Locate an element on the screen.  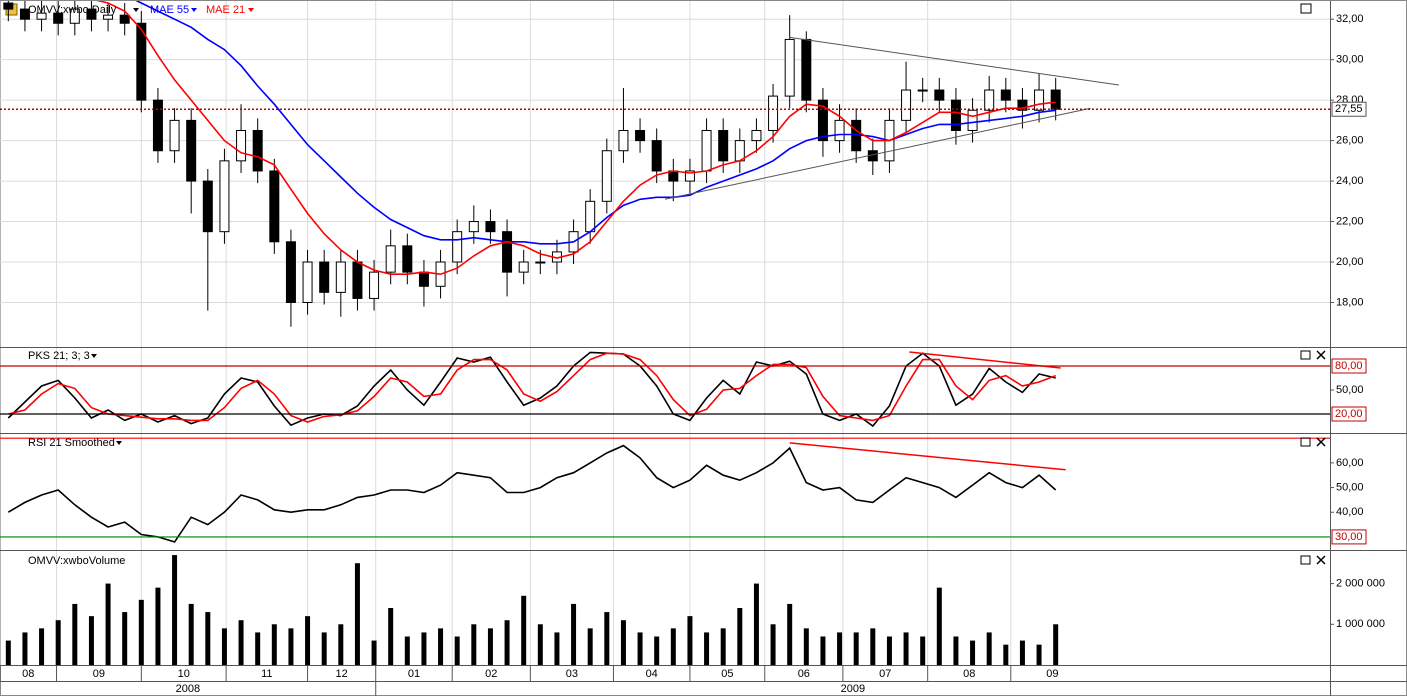
x-tick-label: 11 is located at coordinates (266, 674).